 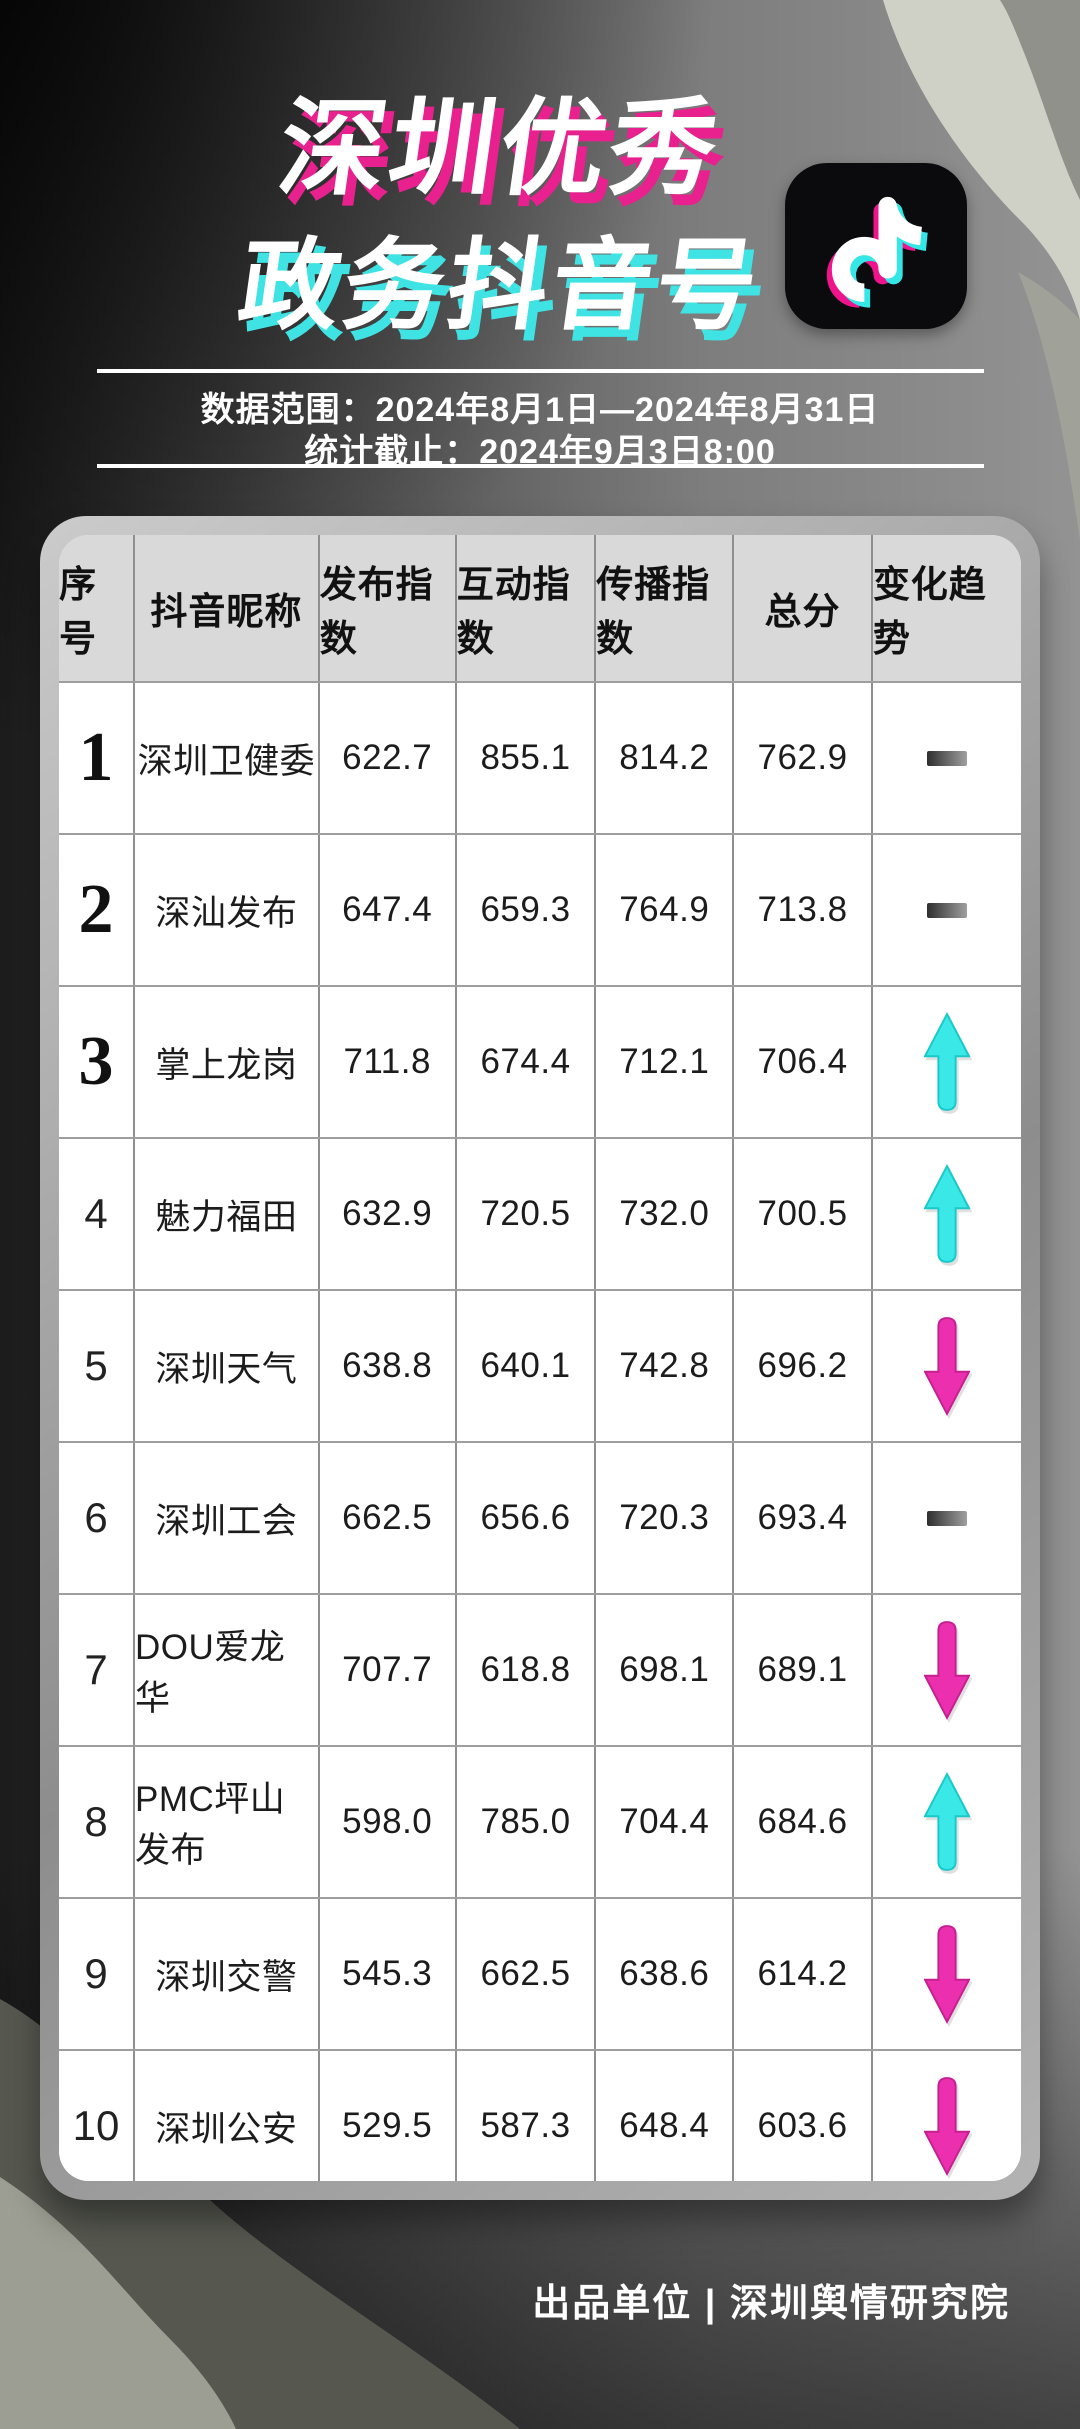 What do you see at coordinates (929, 611) in the screenshot?
I see `header-trend: 变化趋势` at bounding box center [929, 611].